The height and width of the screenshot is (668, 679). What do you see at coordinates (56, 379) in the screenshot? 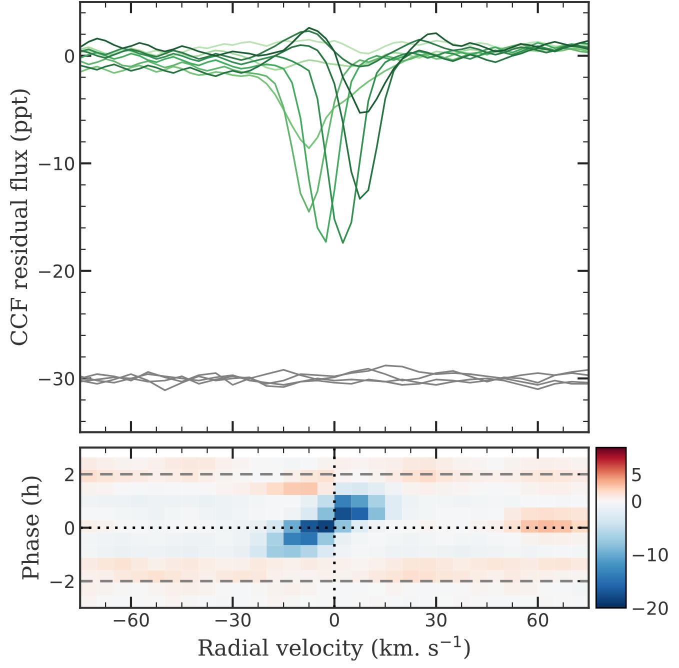
I see `y-tick-label: −30` at bounding box center [56, 379].